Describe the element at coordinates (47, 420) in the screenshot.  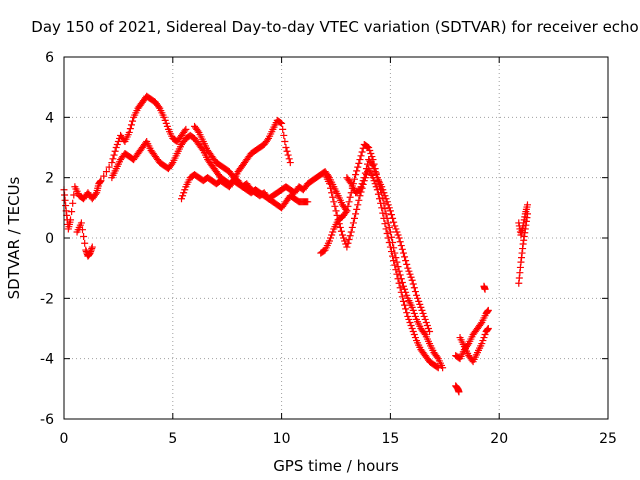
I see `y-tick-label: -6` at that location.